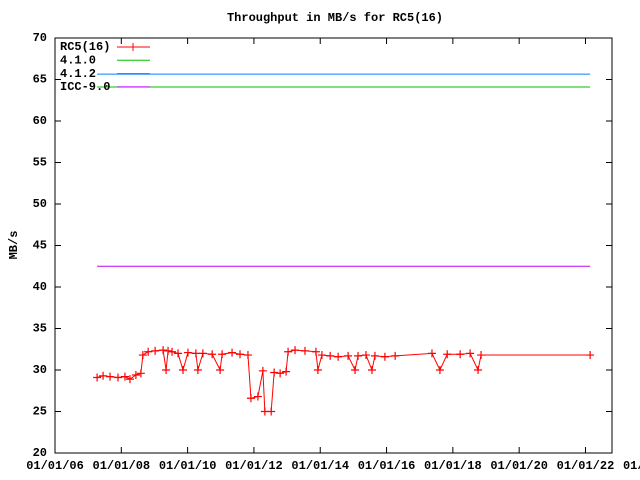 The image size is (640, 480). Describe the element at coordinates (85, 47) in the screenshot. I see `legend-label: RC5(16)` at that location.